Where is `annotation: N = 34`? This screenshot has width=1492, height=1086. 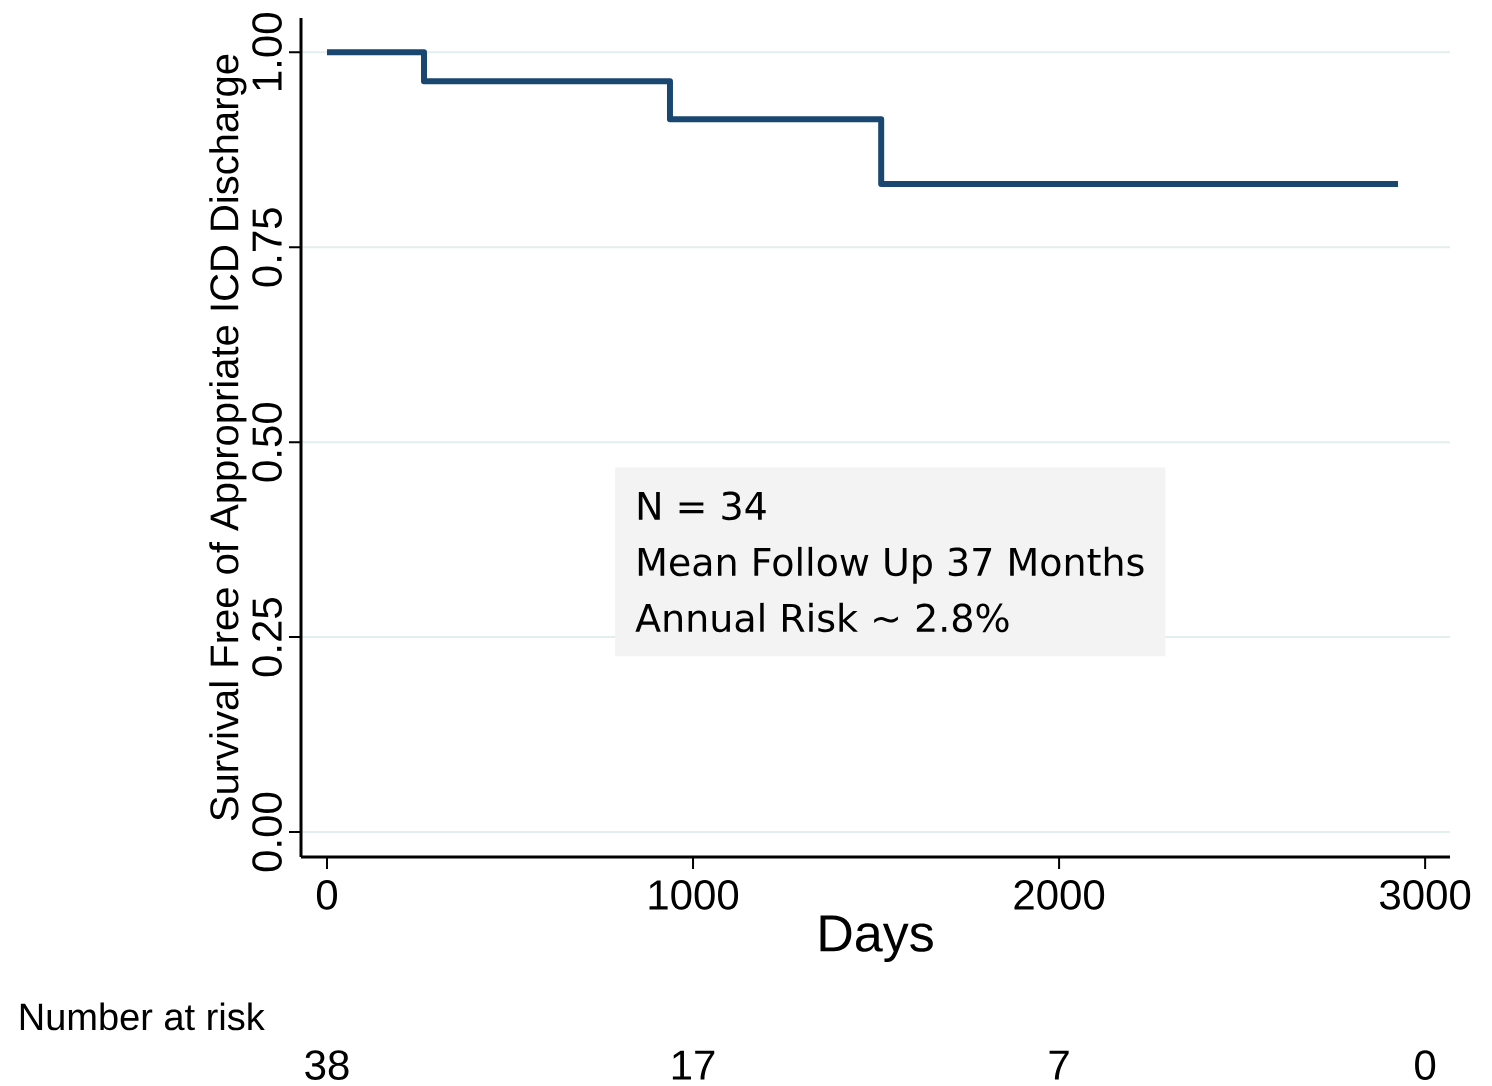 annotation: N = 34 is located at coordinates (702, 506).